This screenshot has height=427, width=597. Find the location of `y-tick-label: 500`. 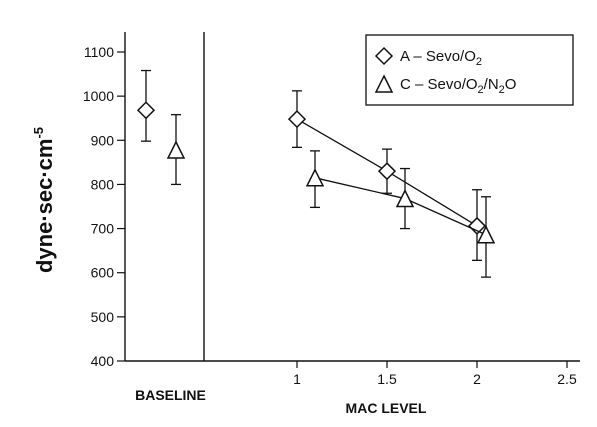

y-tick-label: 500 is located at coordinates (103, 317).